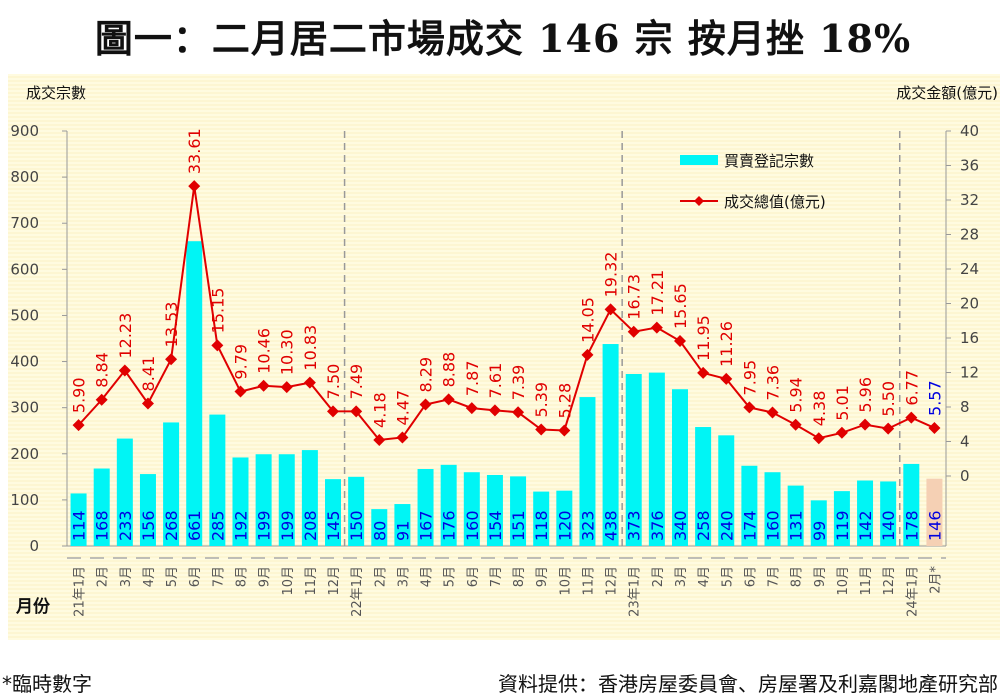 This screenshot has width=1006, height=697. What do you see at coordinates (969, 200) in the screenshot?
I see `right-axis-tick-label: 32` at bounding box center [969, 200].